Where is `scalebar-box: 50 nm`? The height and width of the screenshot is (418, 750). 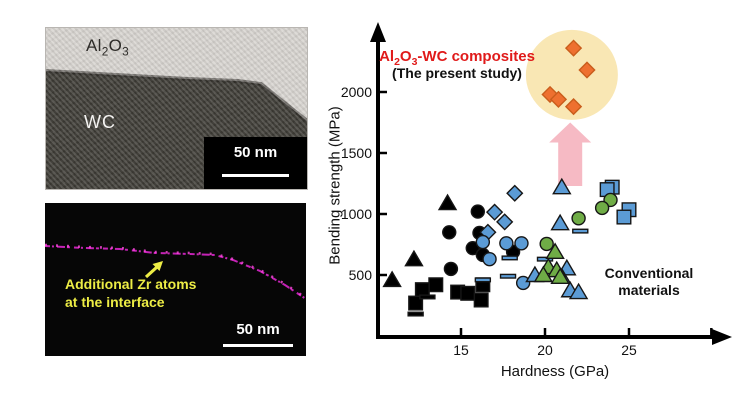
scalebar-box: 50 nm is located at coordinates (255, 163).